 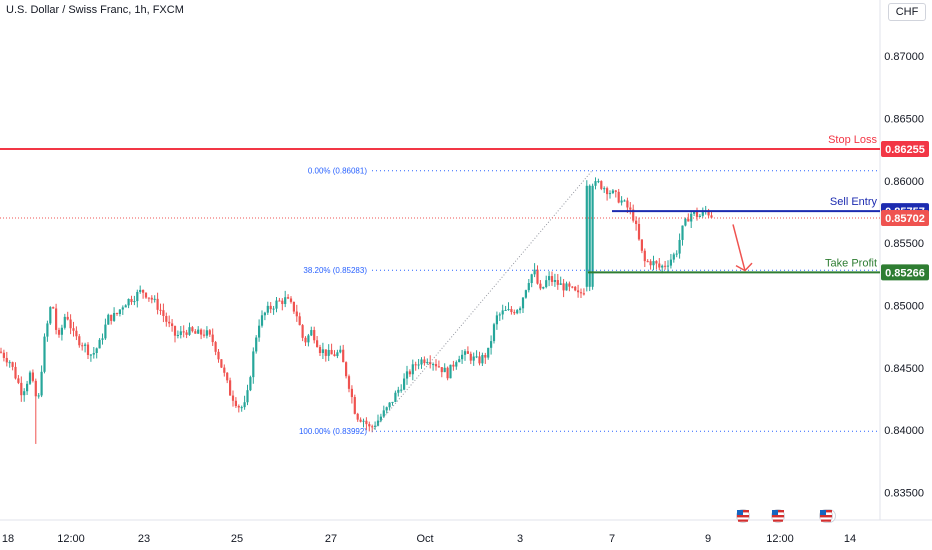 What do you see at coordinates (904, 119) in the screenshot?
I see `y-tick-label: 0.86500` at bounding box center [904, 119].